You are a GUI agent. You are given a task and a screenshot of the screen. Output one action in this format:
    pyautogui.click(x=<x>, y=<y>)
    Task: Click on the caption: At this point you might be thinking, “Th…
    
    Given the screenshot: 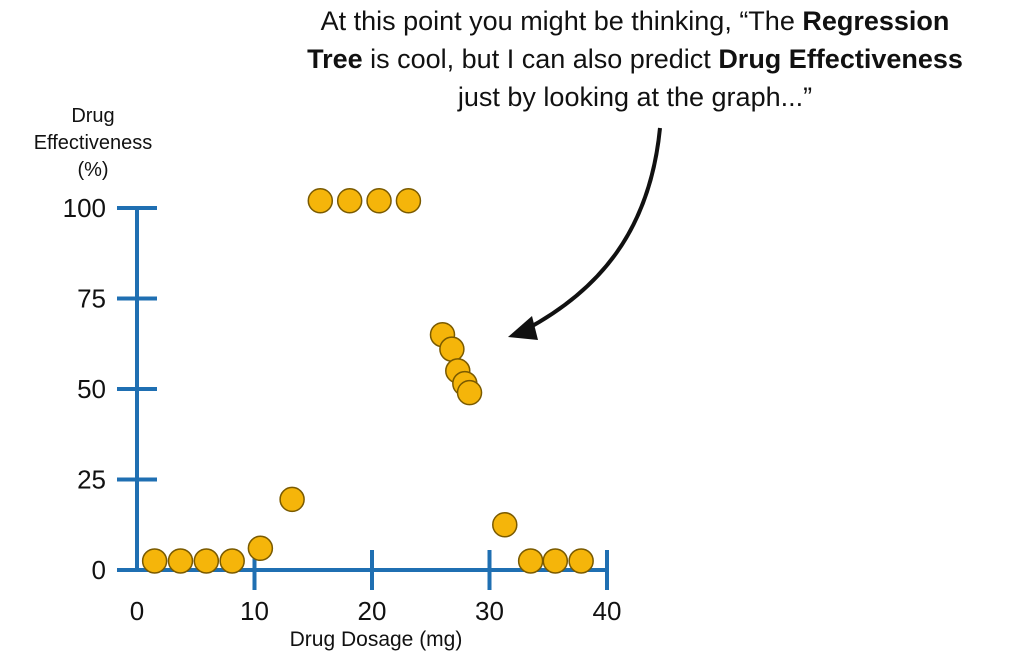 What is the action you would take?
    pyautogui.click(x=630, y=59)
    